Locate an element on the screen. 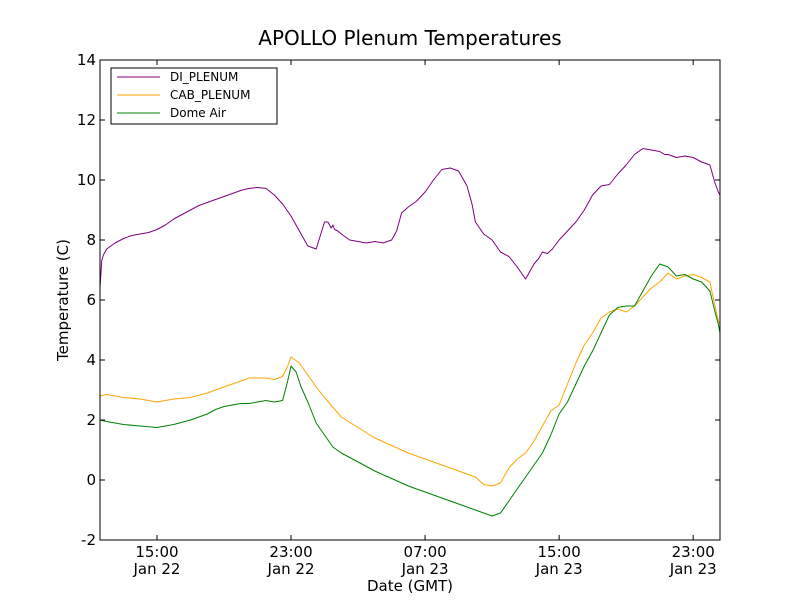 The image size is (800, 600). legend-label: CAB_PLENUM is located at coordinates (210, 95).